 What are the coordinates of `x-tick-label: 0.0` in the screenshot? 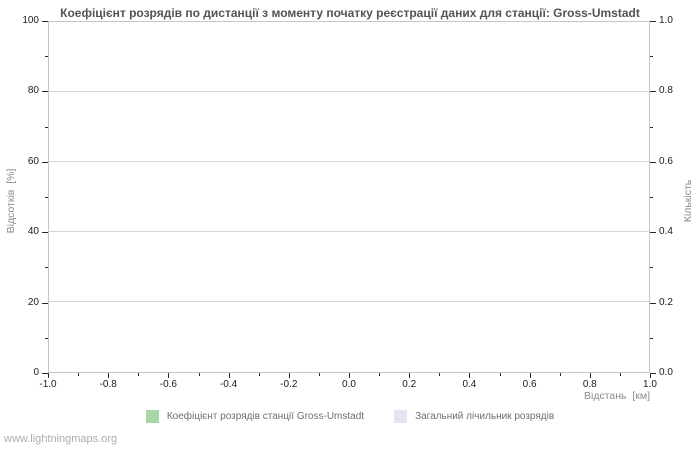 It's located at (349, 384).